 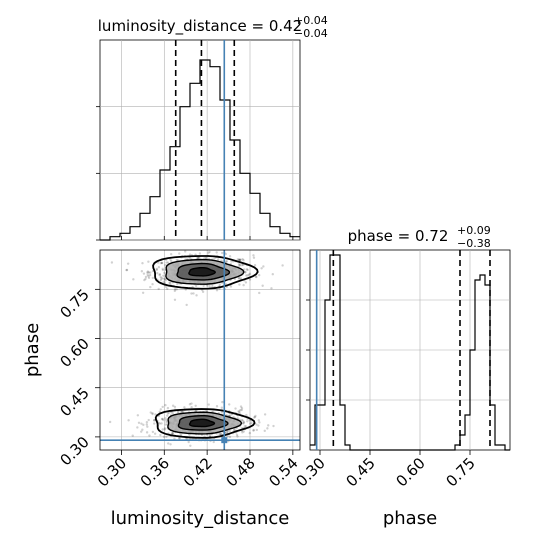 What do you see at coordinates (74, 353) in the screenshot?
I see `y-tick-label: 0.60` at bounding box center [74, 353].